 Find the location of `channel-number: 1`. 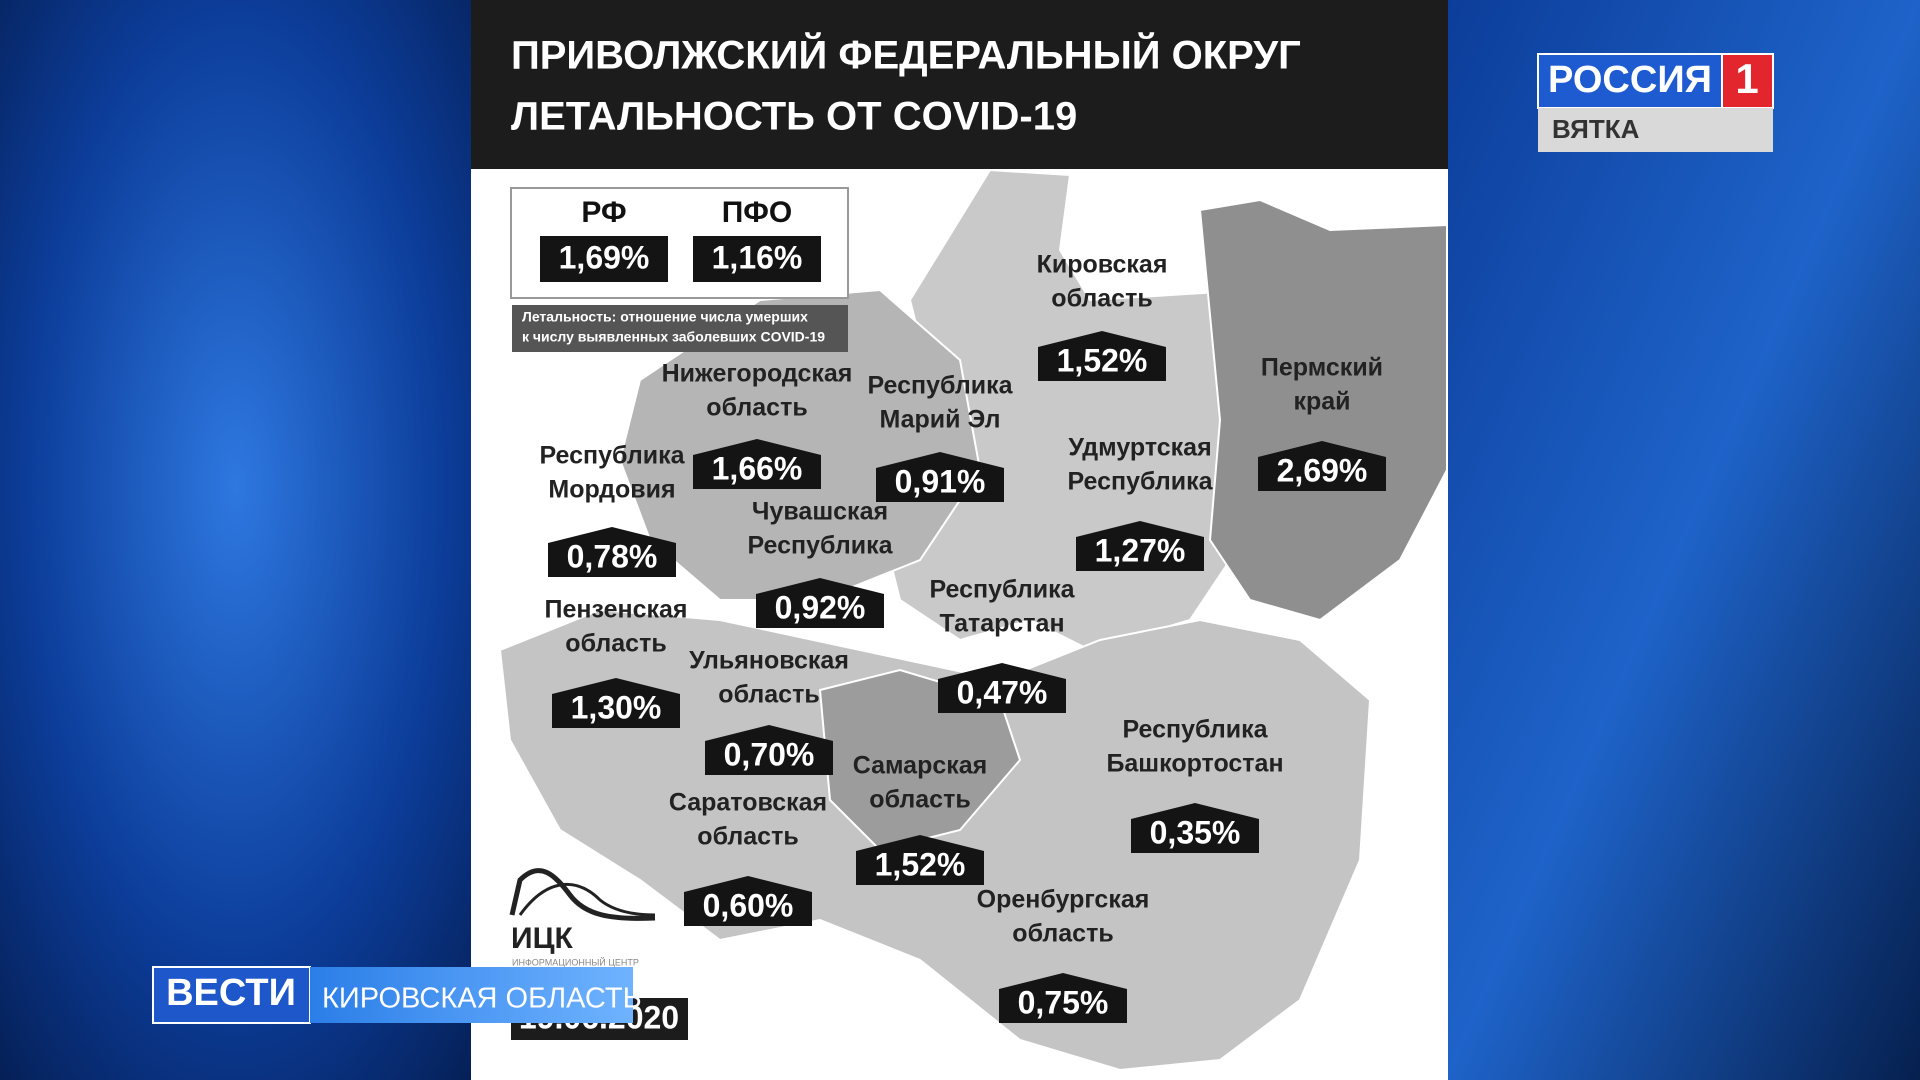

channel-number: 1 is located at coordinates (1746, 78).